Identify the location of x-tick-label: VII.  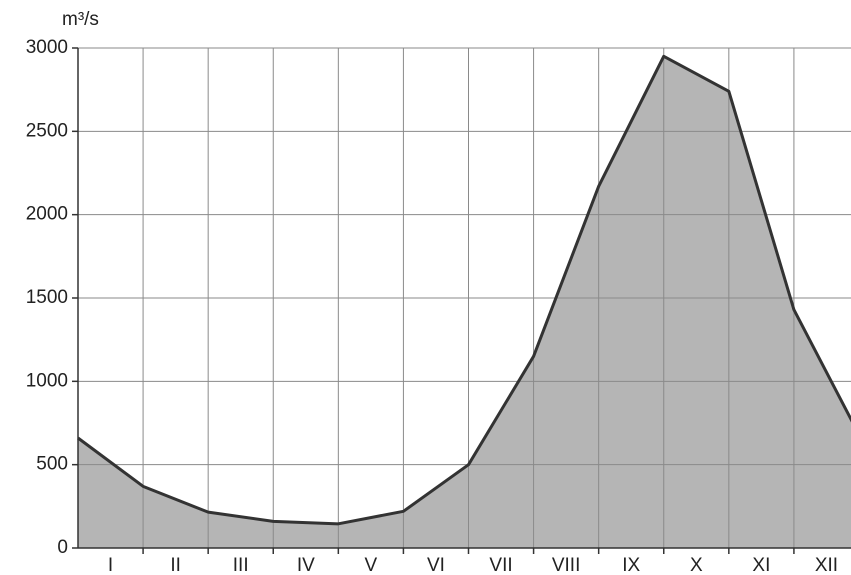
(500, 565).